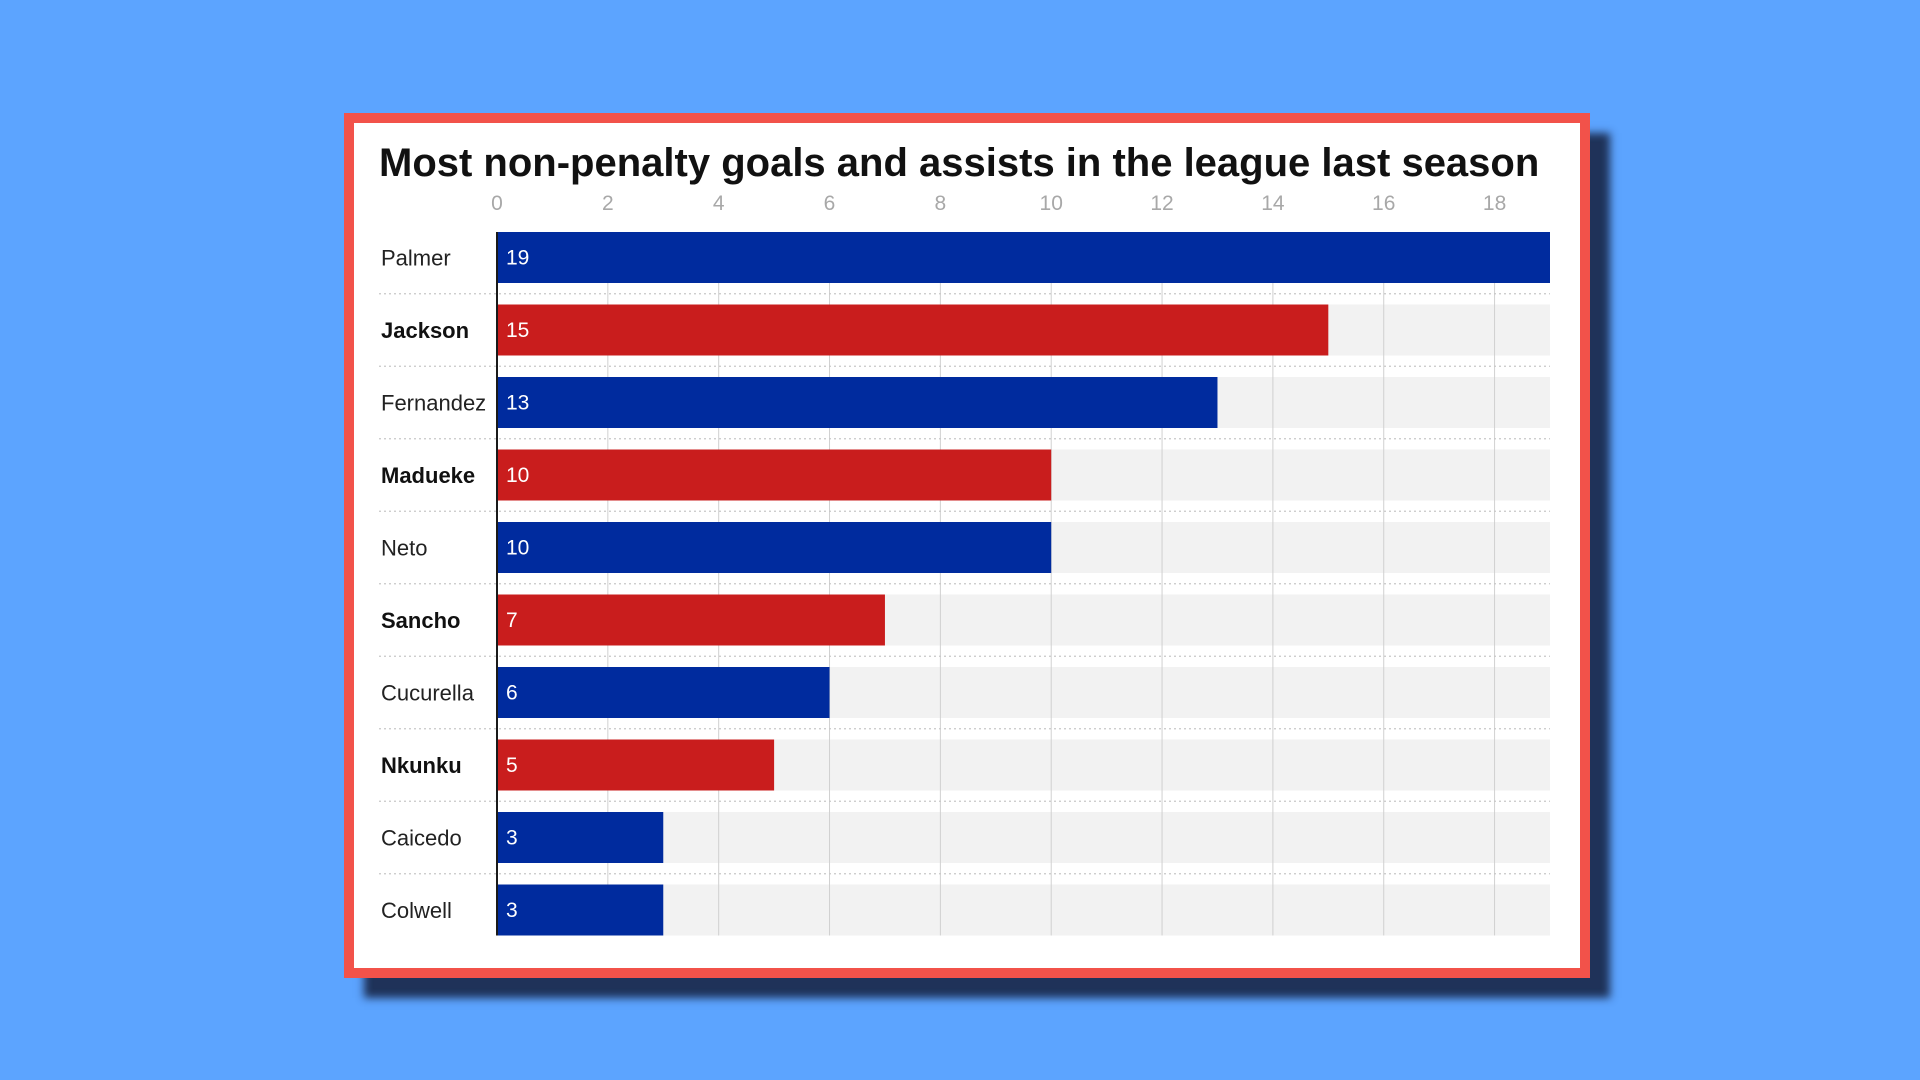 The width and height of the screenshot is (1920, 1080). I want to click on category-label: Cucurella, so click(428, 693).